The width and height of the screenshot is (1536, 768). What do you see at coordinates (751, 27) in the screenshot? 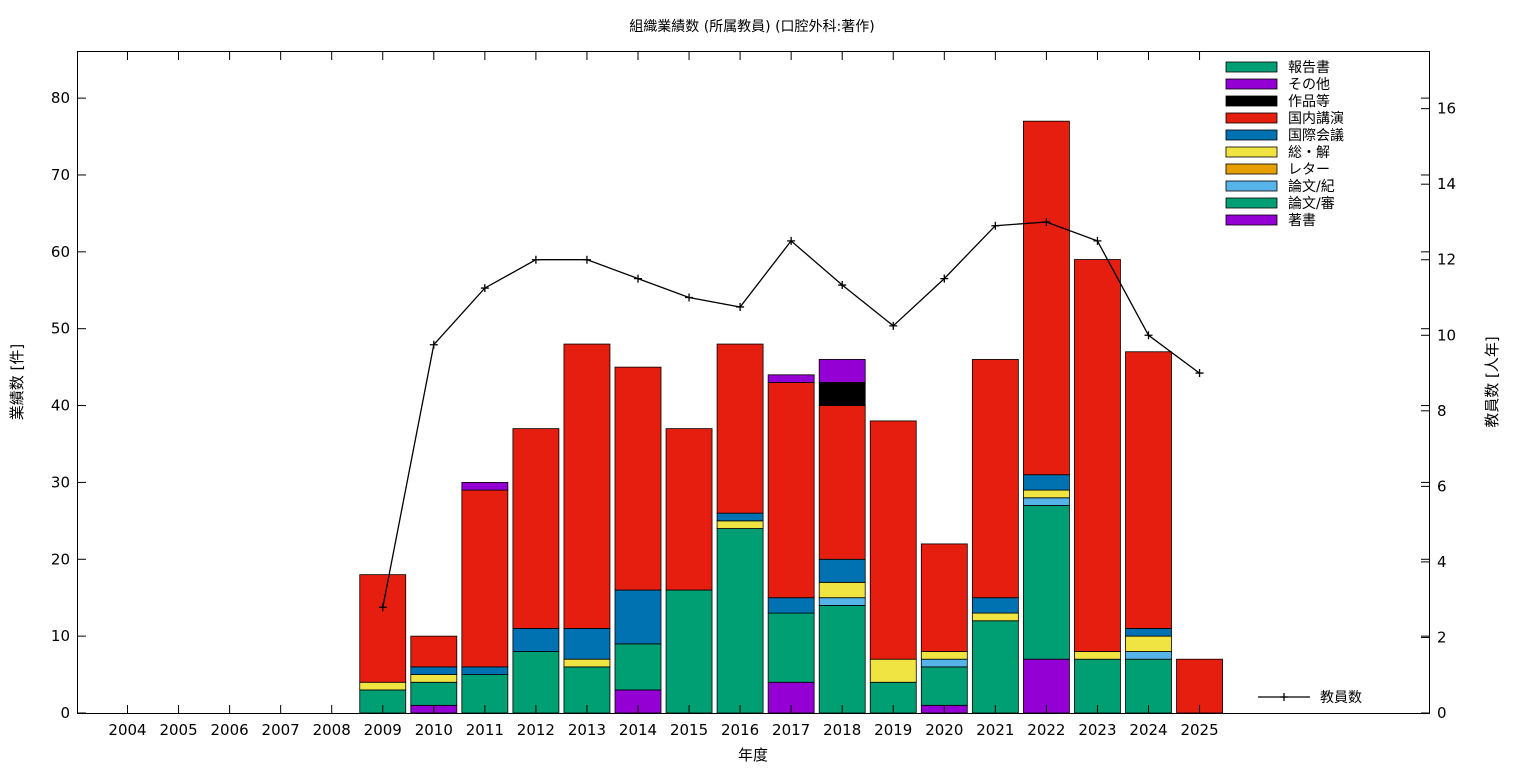
I see `chart-title: 組織業績数 (所属教員) (口腔外科:著作)` at bounding box center [751, 27].